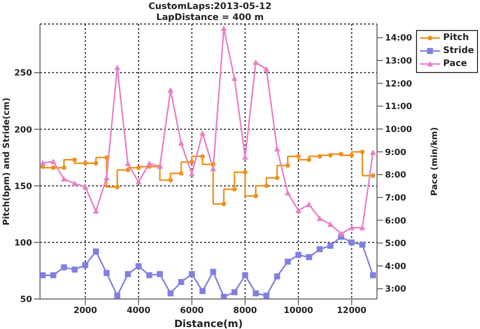  What do you see at coordinates (395, 198) in the screenshot?
I see `y2-tick-label: 7:00` at bounding box center [395, 198].